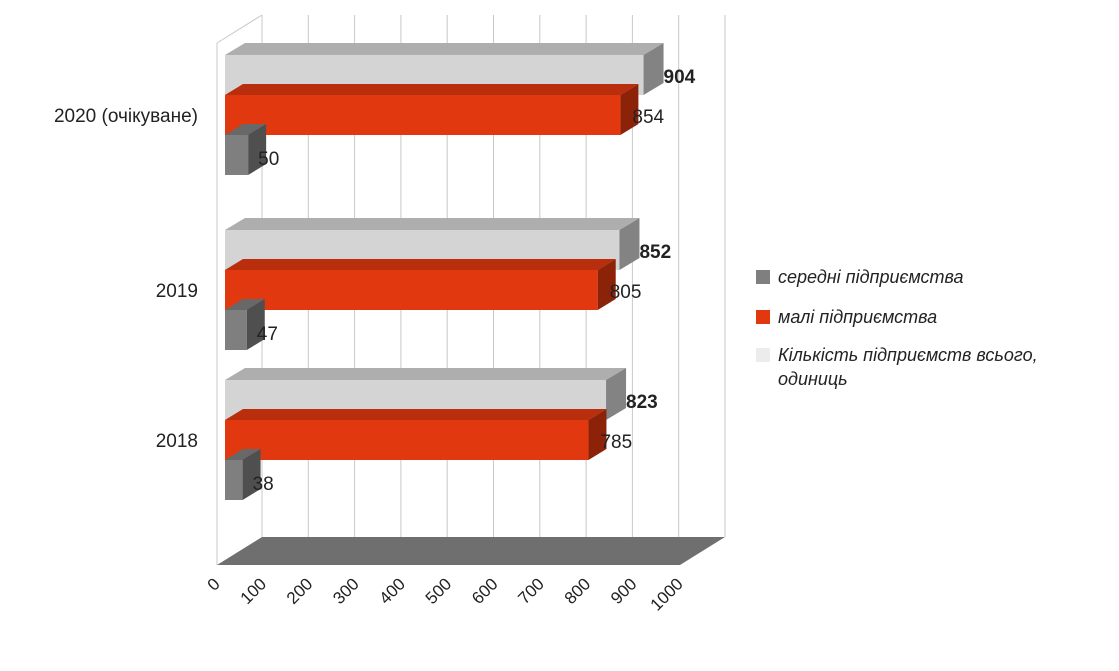 This screenshot has width=1119, height=671. Describe the element at coordinates (908, 355) in the screenshot. I see `legend-label-line: Кількість підприємств всього,` at that location.